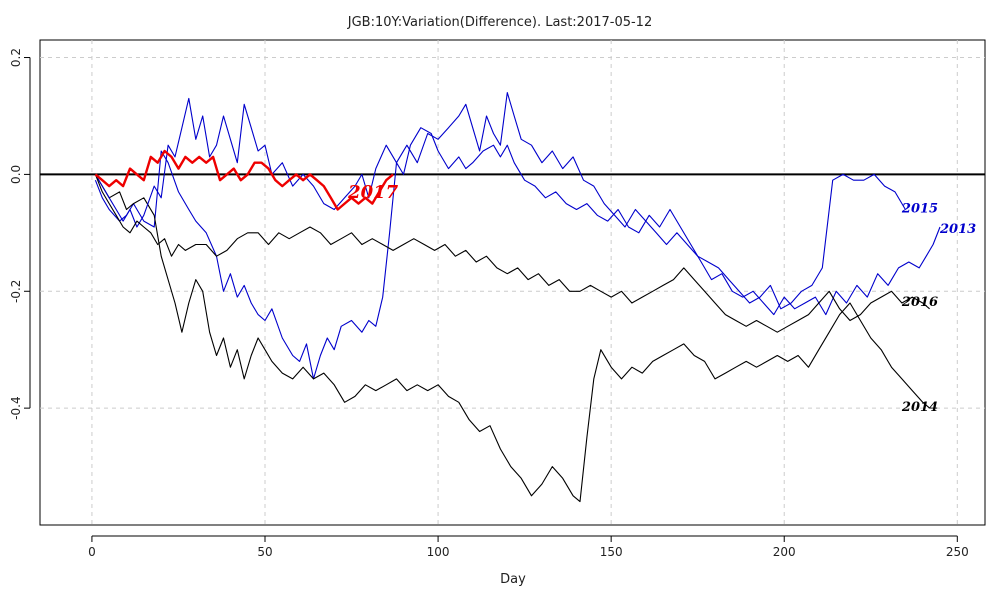  I want to click on series-line-2017, so click(244, 180).